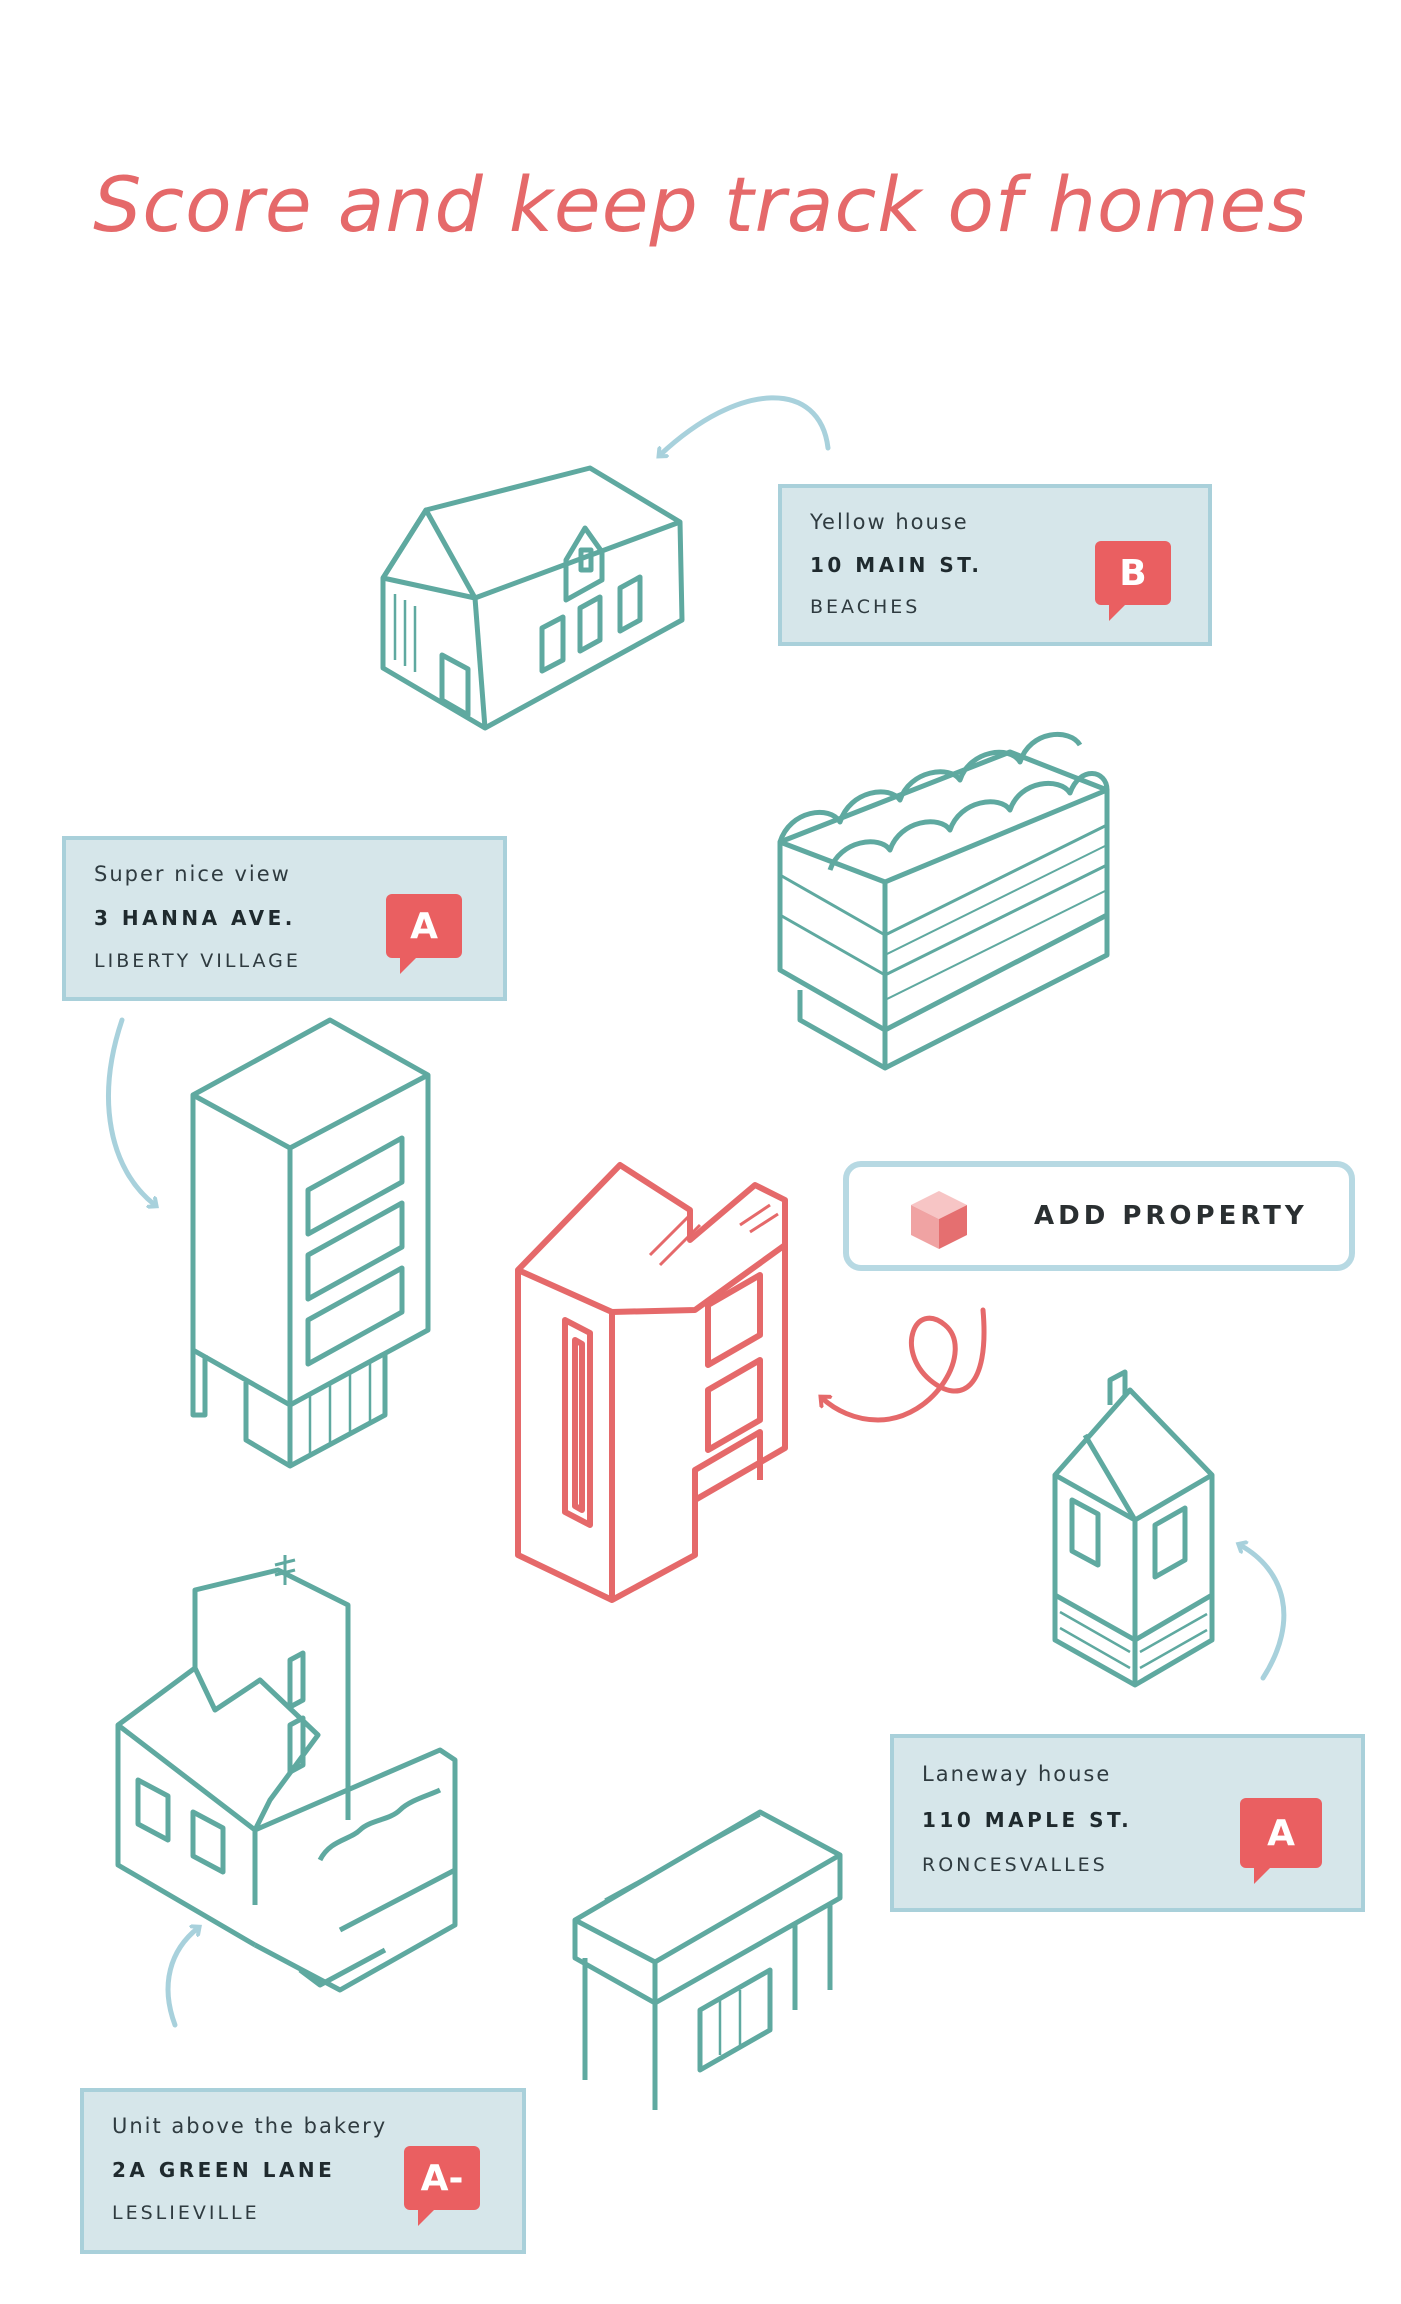 The width and height of the screenshot is (1401, 2304). I want to click on property-address: 2A GREEN LANE, so click(224, 2170).